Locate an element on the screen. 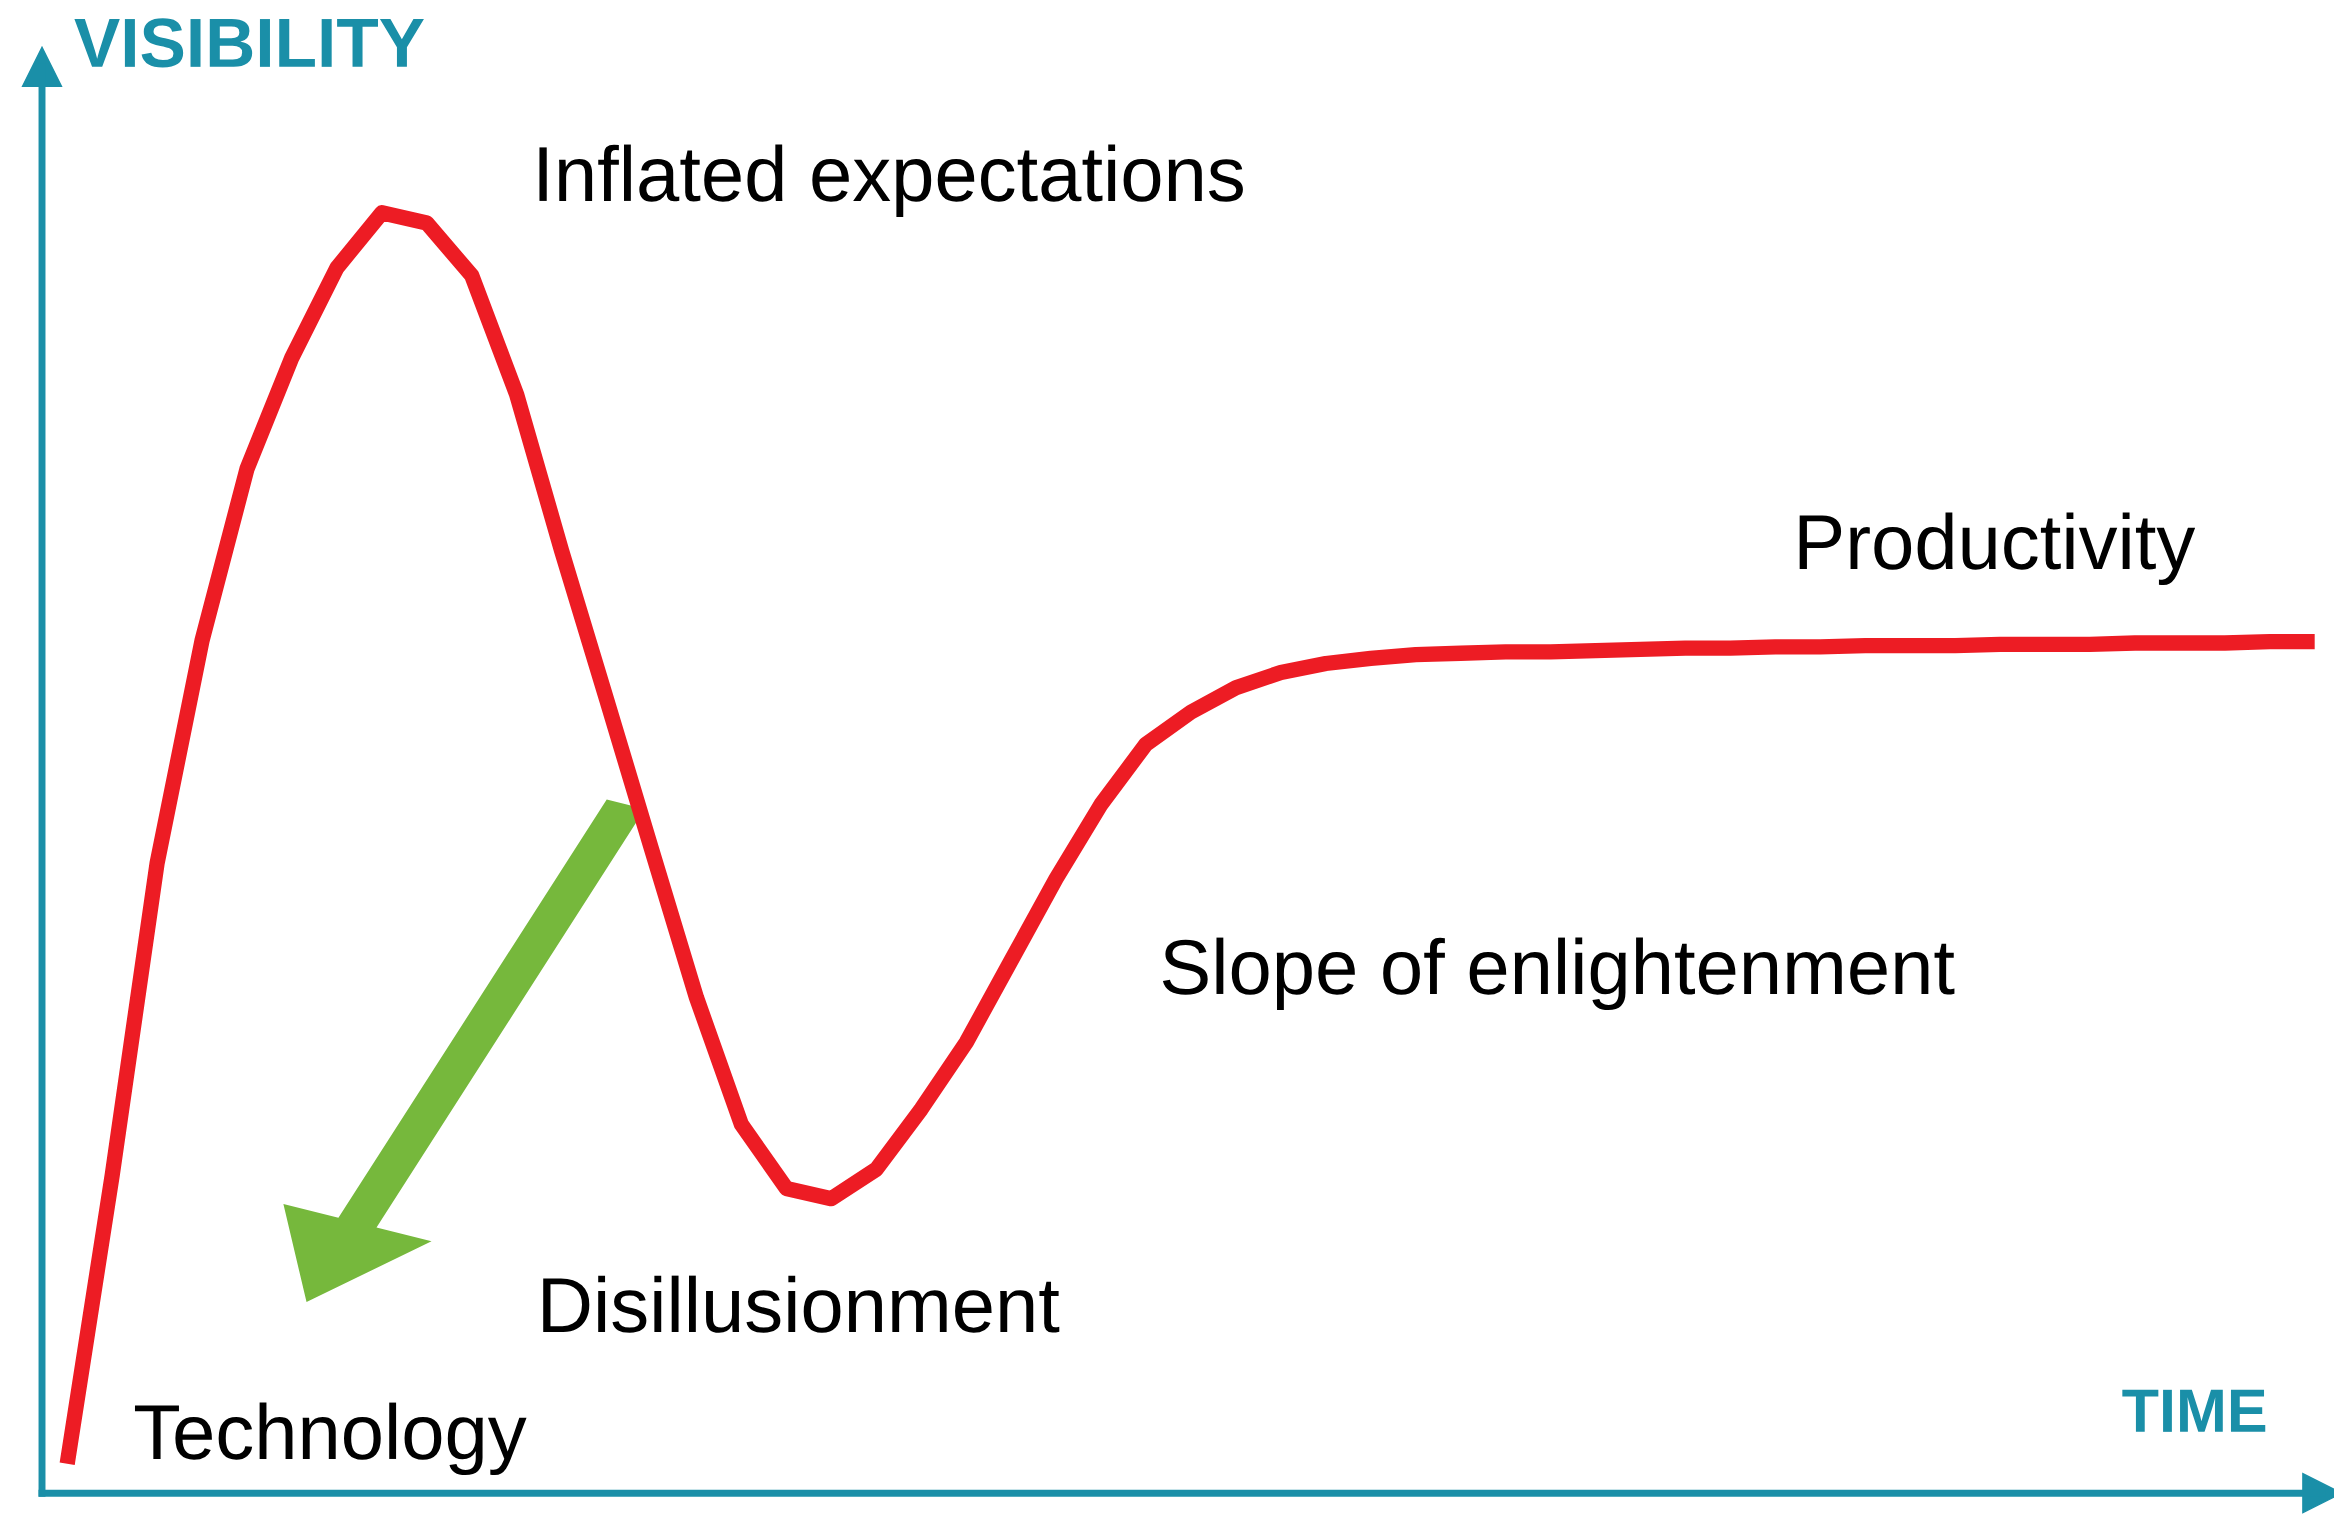  y-axis-title: VISIBILITY is located at coordinates (249, 43).